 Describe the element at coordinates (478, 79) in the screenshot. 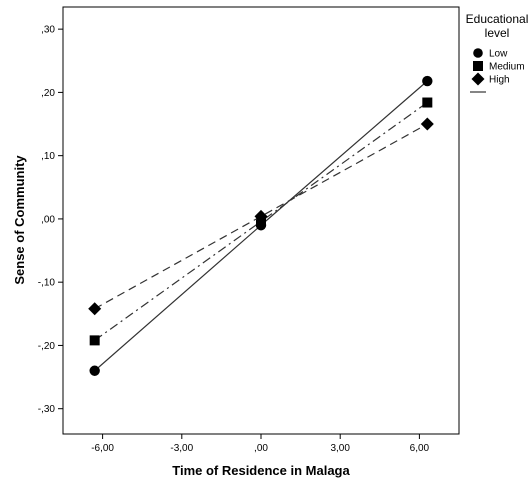

I see `legend-marker-high` at that location.